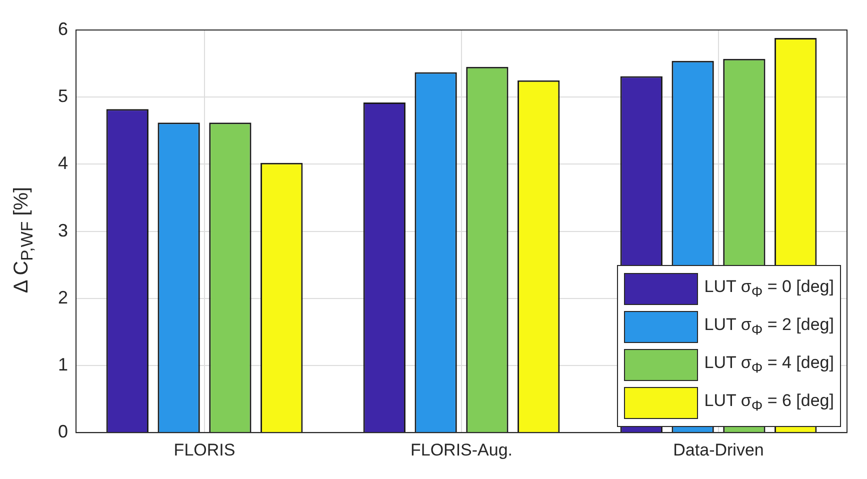  I want to click on y-tick-label: 6, so click(63, 28).